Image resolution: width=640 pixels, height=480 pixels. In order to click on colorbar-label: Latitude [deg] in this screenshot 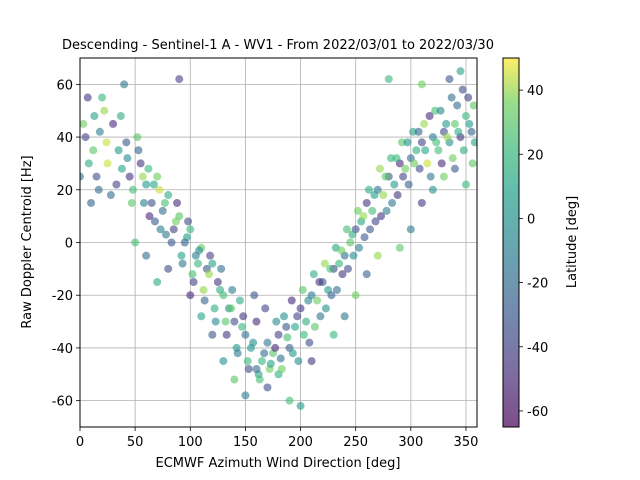, I will do `click(572, 242)`.